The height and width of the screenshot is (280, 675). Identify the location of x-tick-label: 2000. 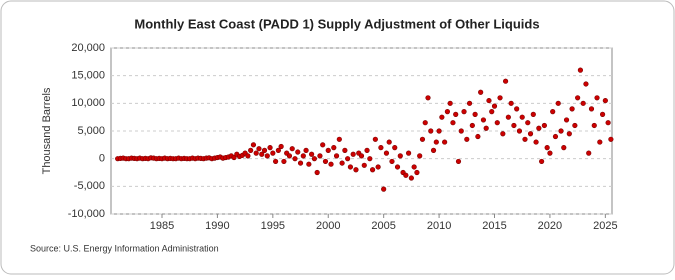
(328, 226).